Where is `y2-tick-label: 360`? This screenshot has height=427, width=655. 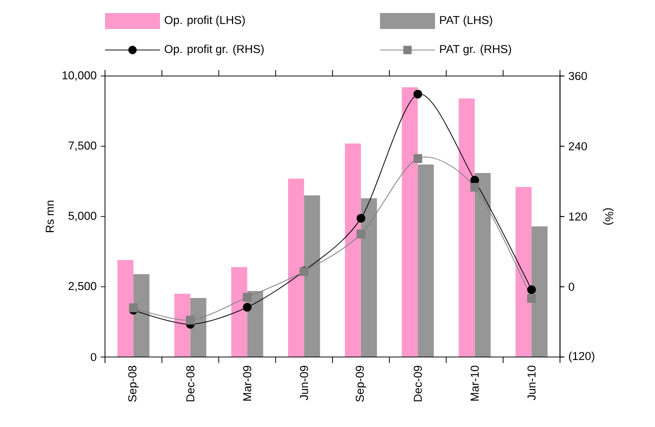 y2-tick-label: 360 is located at coordinates (577, 76).